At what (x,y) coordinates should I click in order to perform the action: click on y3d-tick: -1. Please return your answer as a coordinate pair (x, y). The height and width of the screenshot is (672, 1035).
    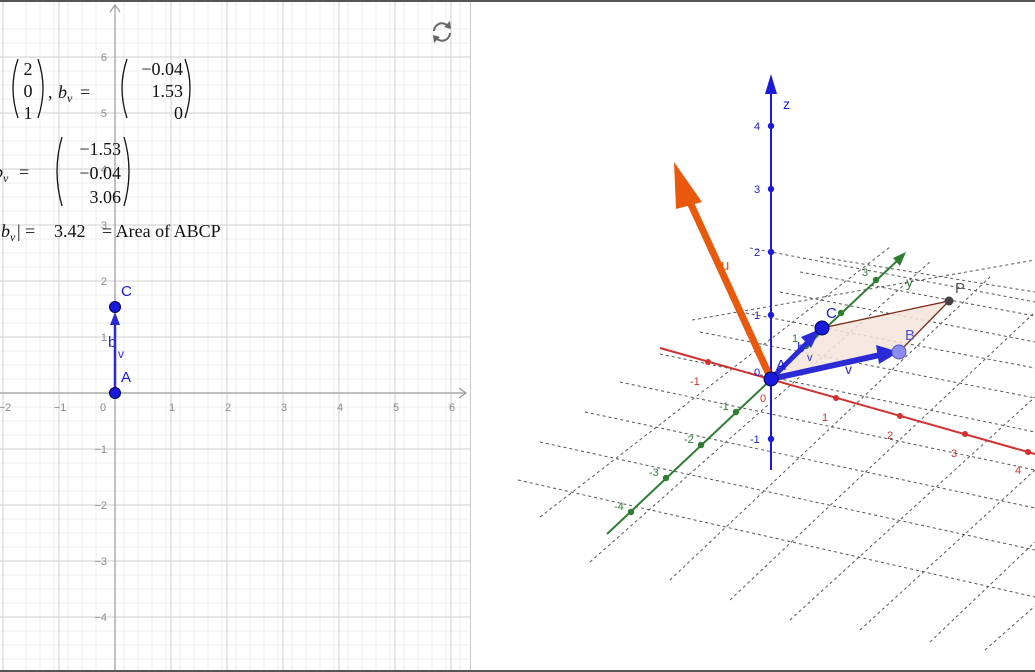
    Looking at the image, I should click on (724, 407).